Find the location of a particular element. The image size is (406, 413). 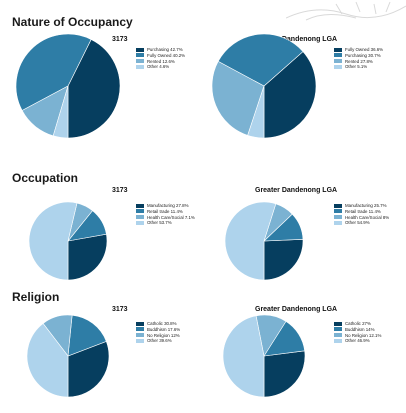

legend-item: Catholic 27% is located at coordinates (357, 323).